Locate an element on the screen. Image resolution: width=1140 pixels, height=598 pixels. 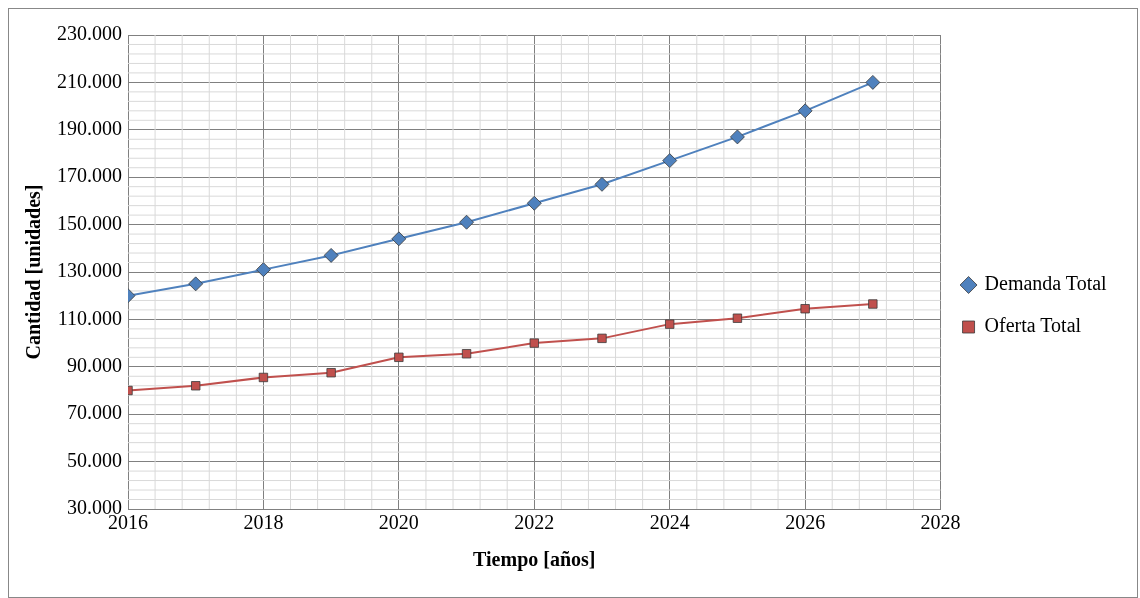
y-tick-label: 230.000 is located at coordinates (89, 33).